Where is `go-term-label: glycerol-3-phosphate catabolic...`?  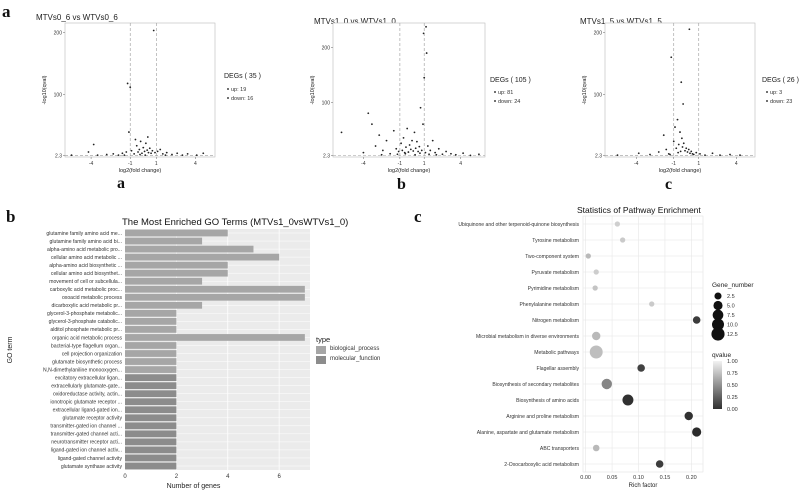
go-term-label: glycerol-3-phosphate catabolic... is located at coordinates (85, 322).